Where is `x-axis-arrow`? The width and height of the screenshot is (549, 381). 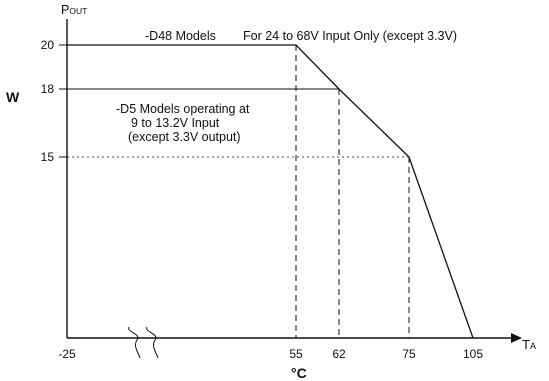
x-axis-arrow is located at coordinates (516, 338).